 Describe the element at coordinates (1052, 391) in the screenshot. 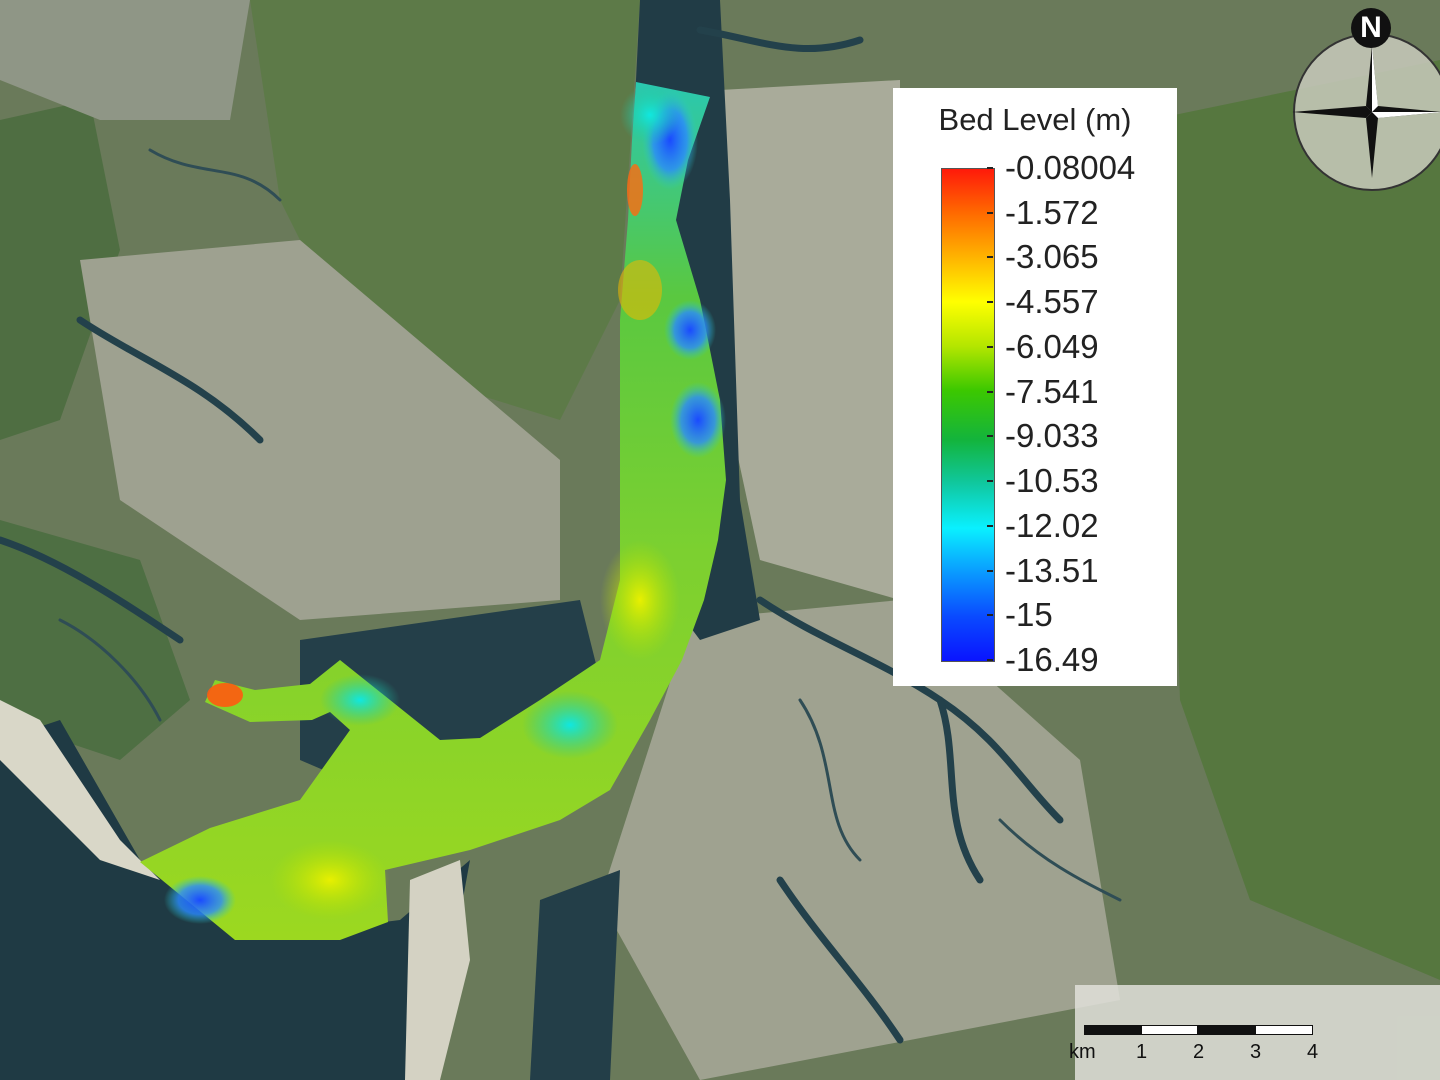

I see `legend-label: -7.541` at that location.